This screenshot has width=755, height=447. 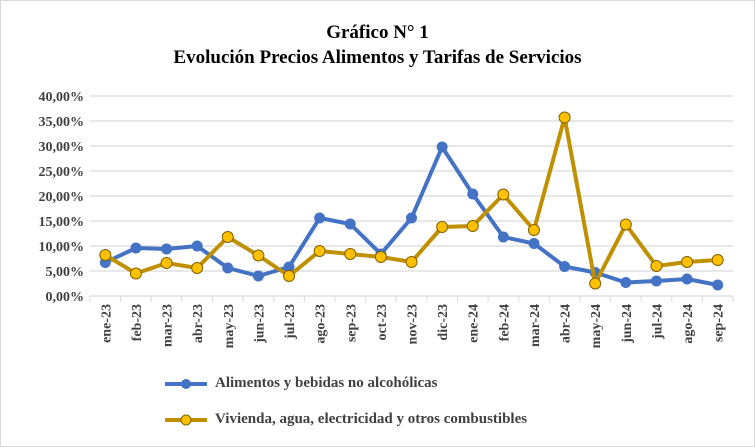 What do you see at coordinates (62, 247) in the screenshot?
I see `y-tick-label: 10,00%` at bounding box center [62, 247].